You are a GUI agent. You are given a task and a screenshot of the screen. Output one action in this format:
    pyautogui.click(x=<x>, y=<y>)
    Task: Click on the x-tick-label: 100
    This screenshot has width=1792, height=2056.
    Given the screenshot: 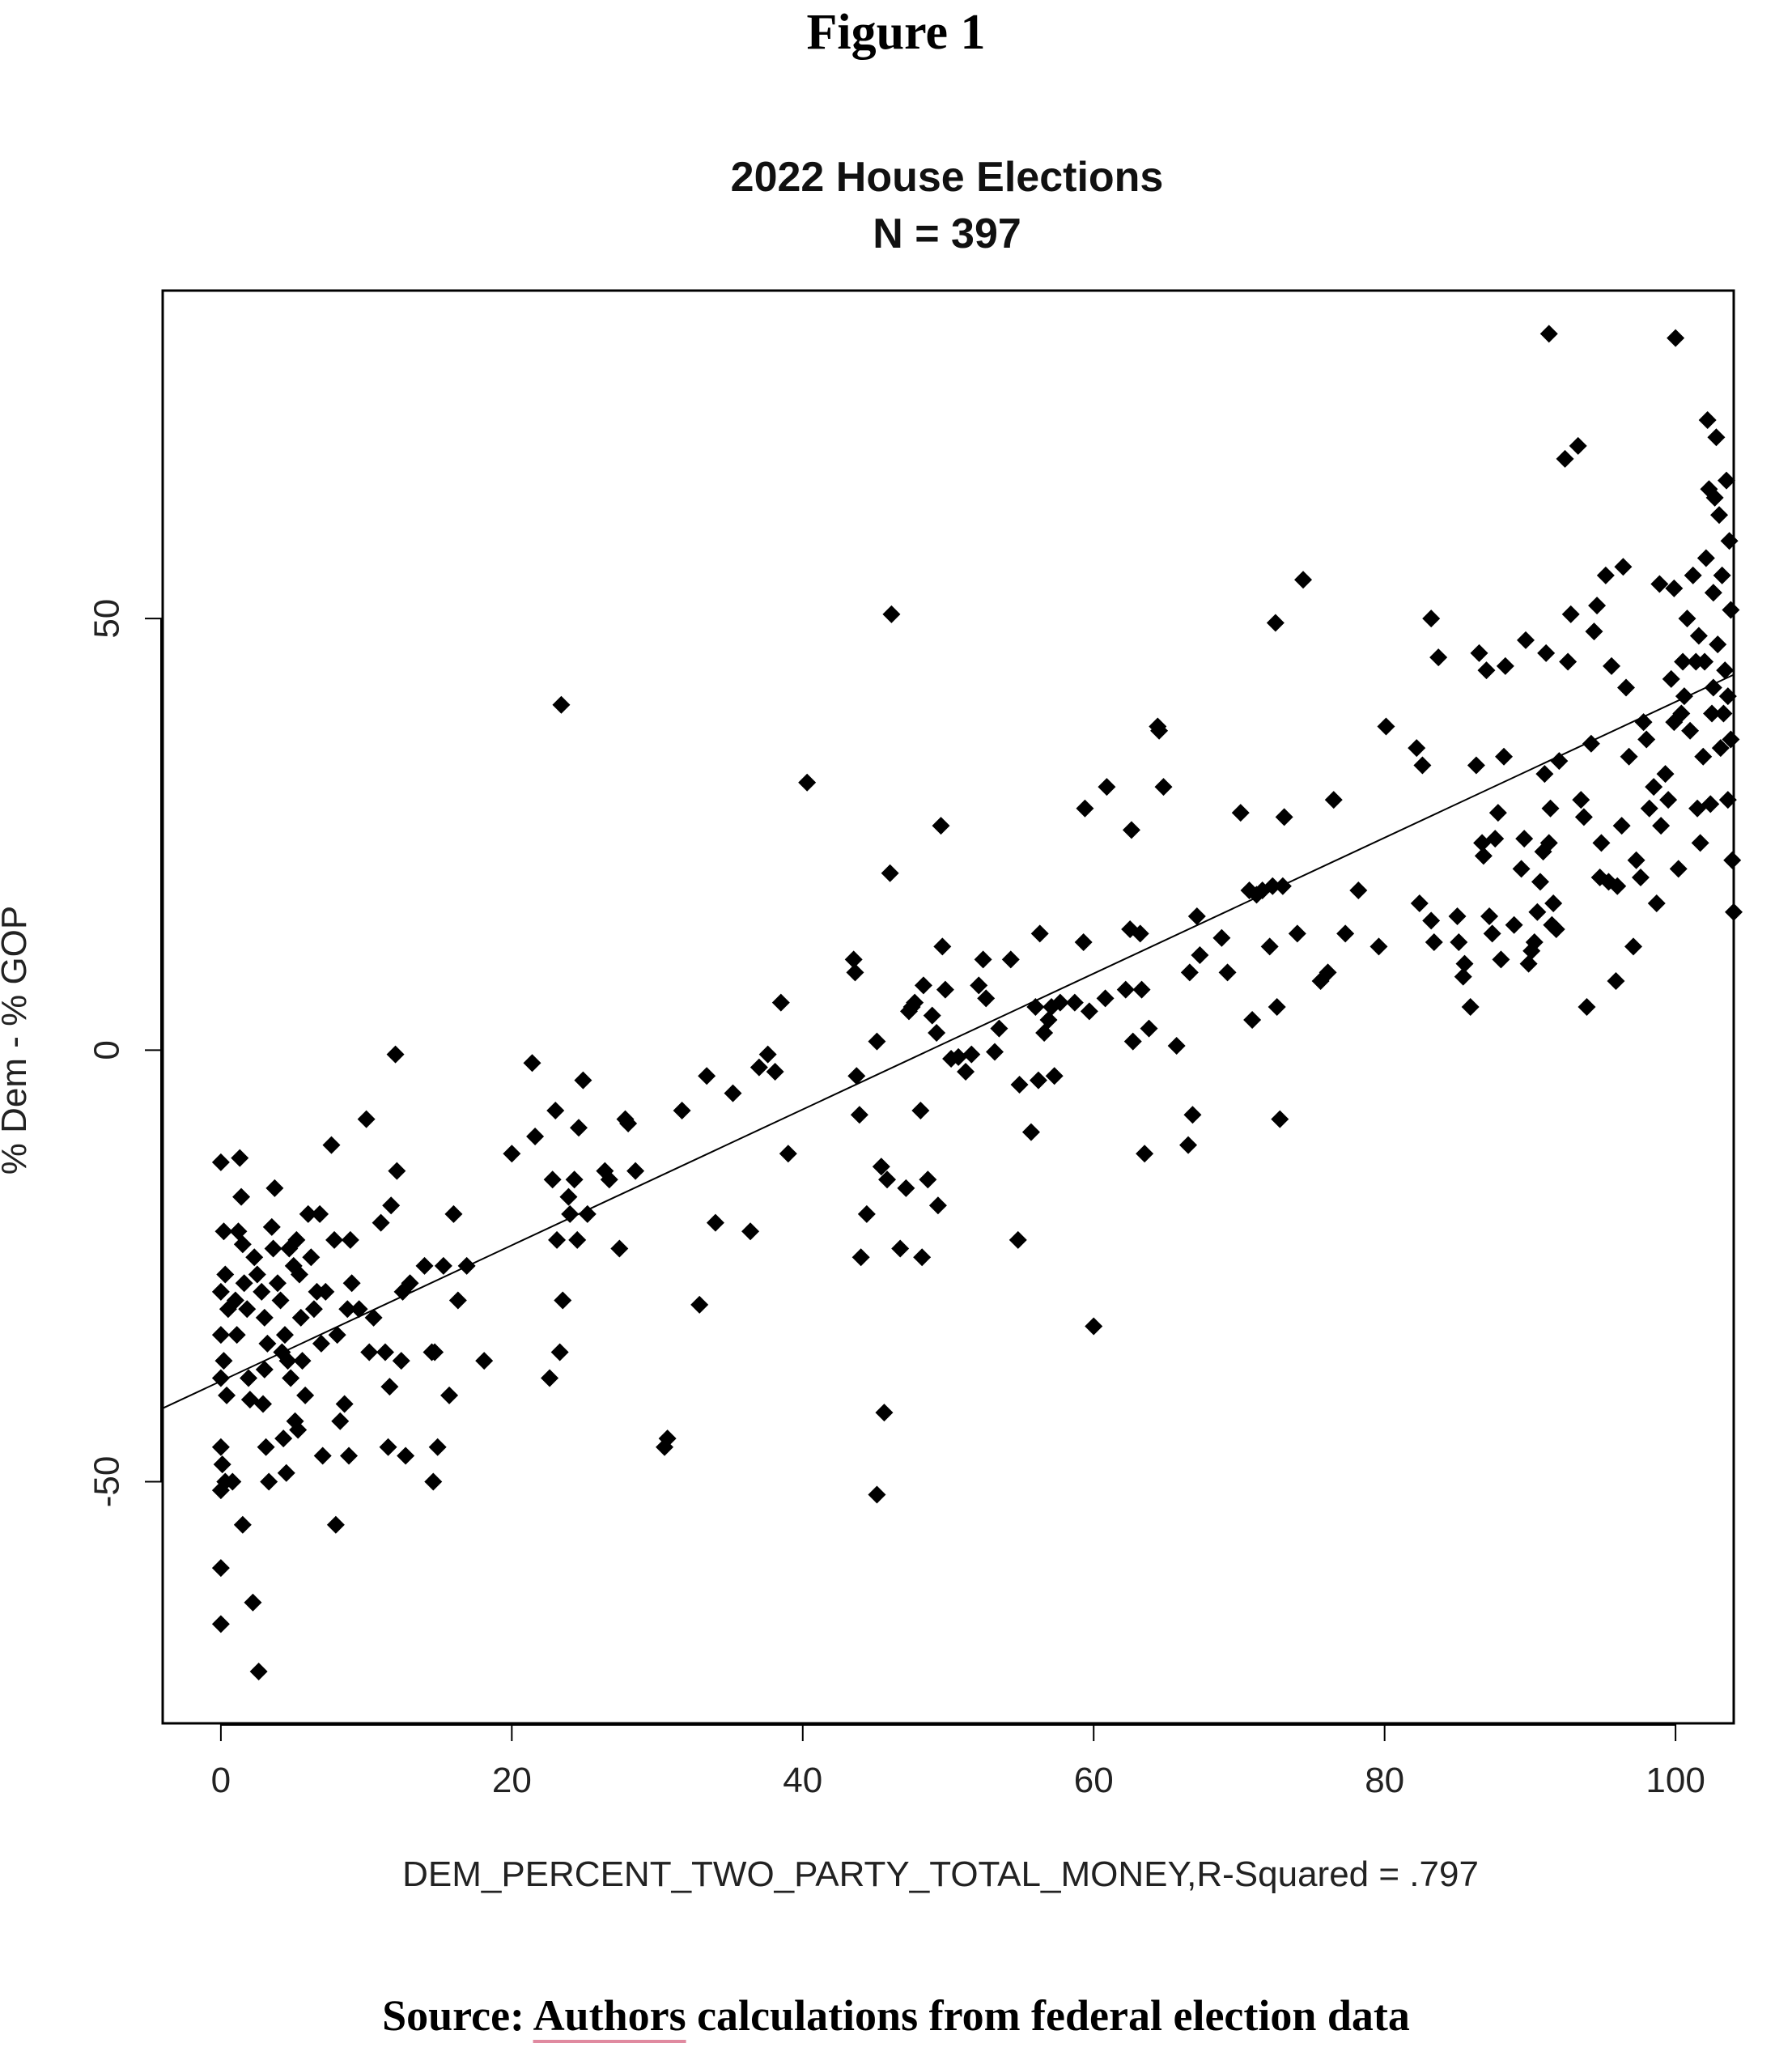 What is the action you would take?
    pyautogui.click(x=1675, y=1780)
    